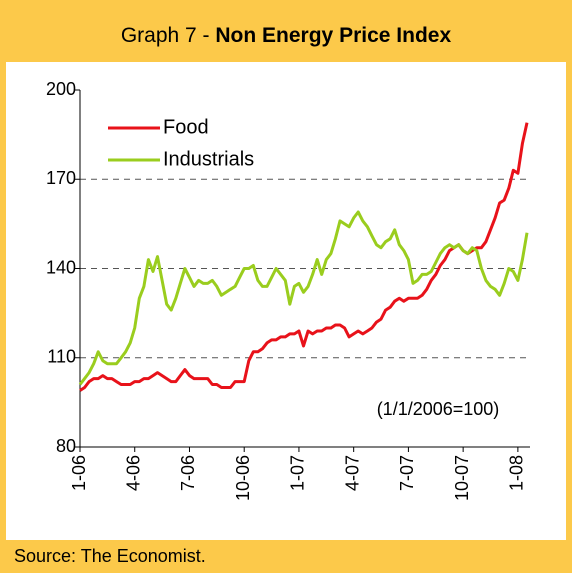  Describe the element at coordinates (517, 473) in the screenshot. I see `x-tick-label: 1-08` at that location.